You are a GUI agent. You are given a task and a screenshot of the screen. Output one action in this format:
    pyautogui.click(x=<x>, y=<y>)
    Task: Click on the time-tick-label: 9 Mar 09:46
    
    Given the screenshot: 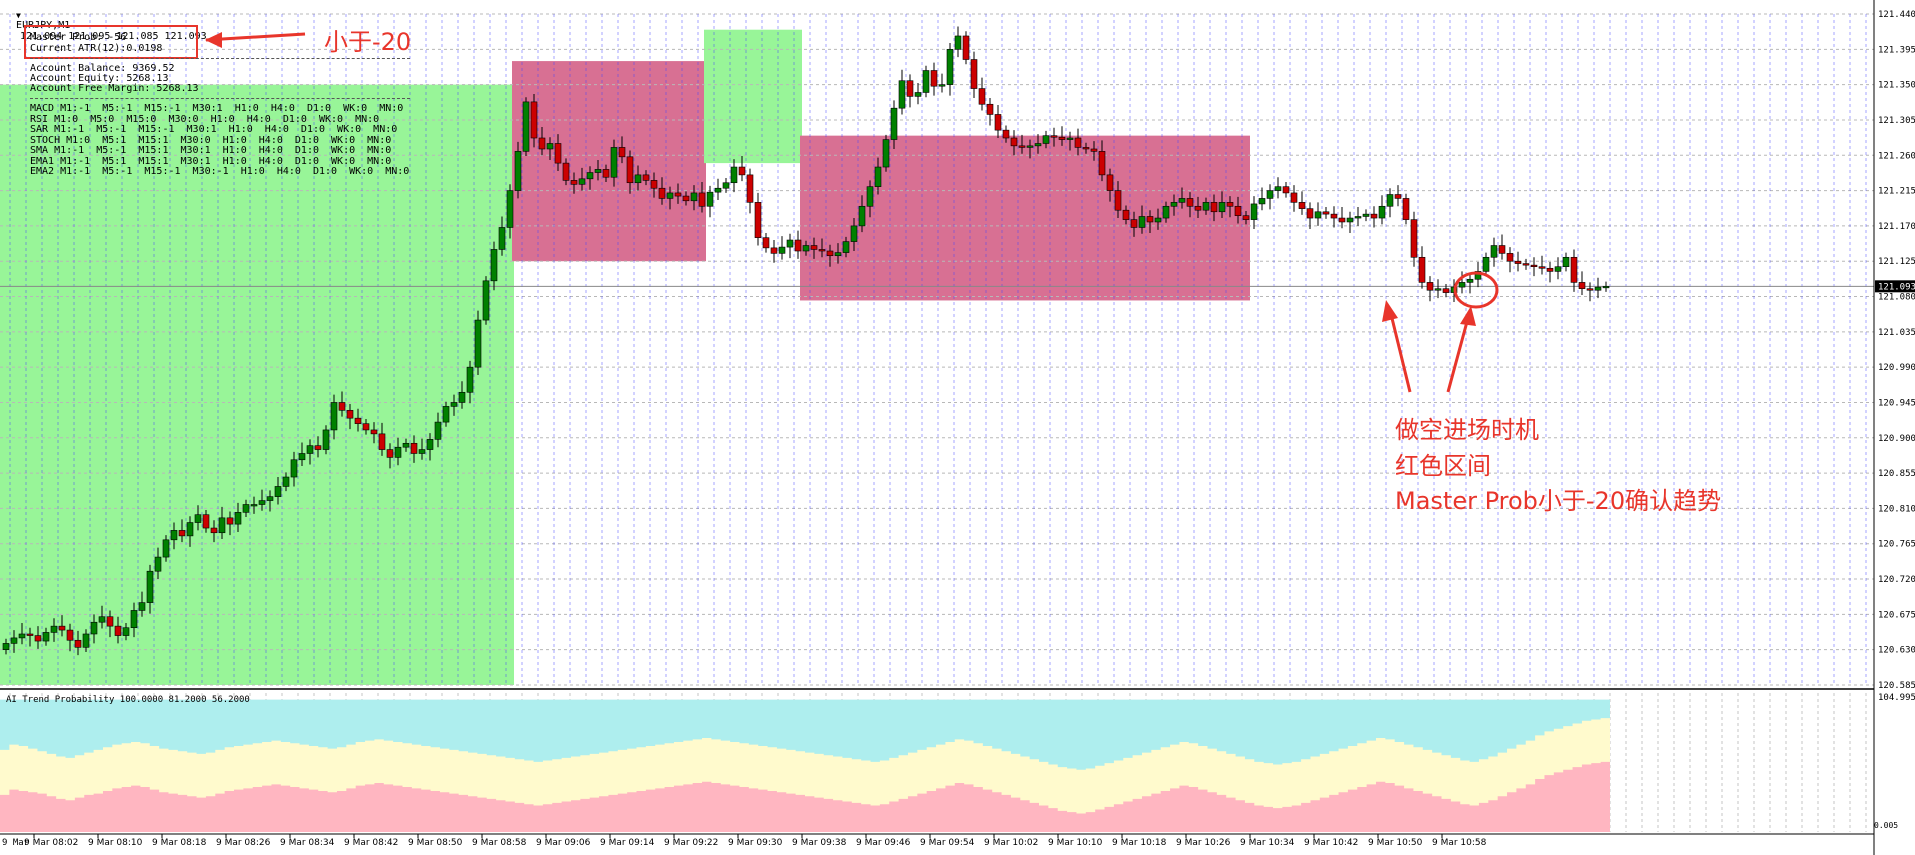 What is the action you would take?
    pyautogui.click(x=883, y=843)
    